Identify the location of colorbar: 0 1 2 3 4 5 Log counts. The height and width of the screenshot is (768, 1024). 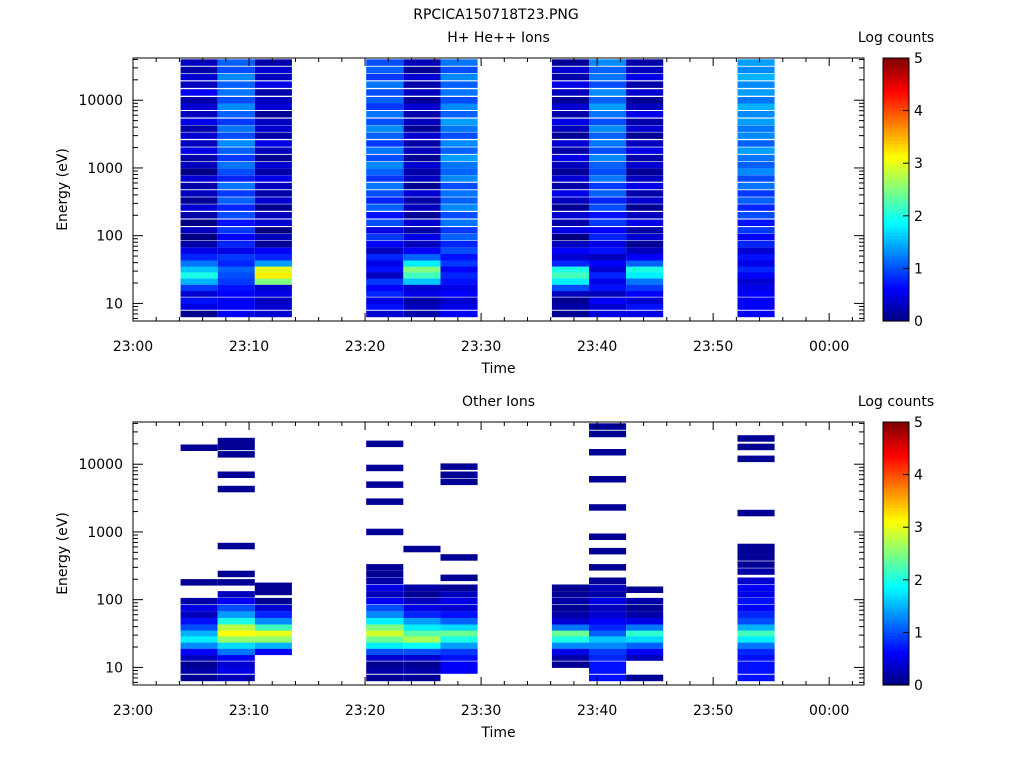
(896, 544).